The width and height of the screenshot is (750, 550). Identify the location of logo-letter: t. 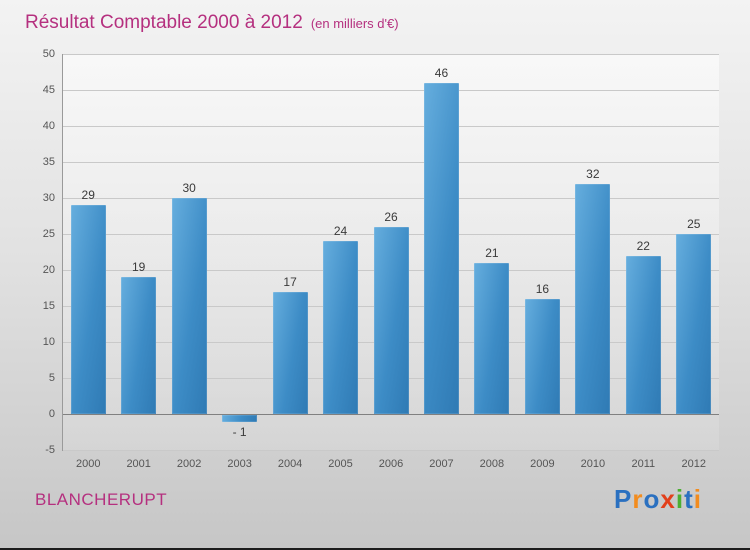
(689, 499).